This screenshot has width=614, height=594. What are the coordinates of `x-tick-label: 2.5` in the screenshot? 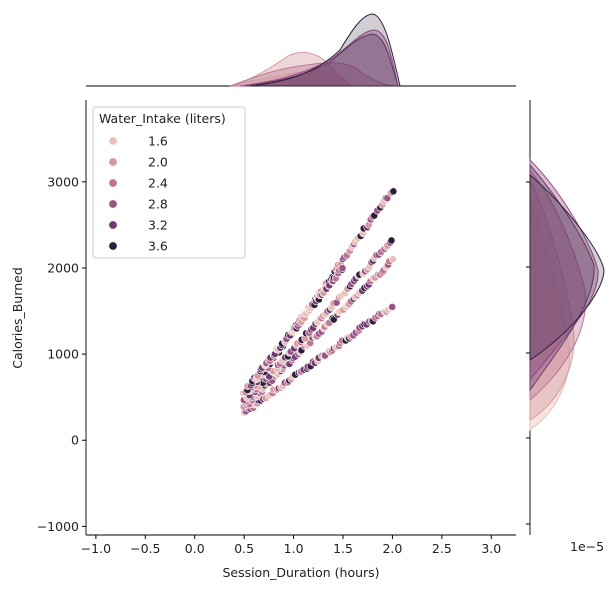 It's located at (442, 548).